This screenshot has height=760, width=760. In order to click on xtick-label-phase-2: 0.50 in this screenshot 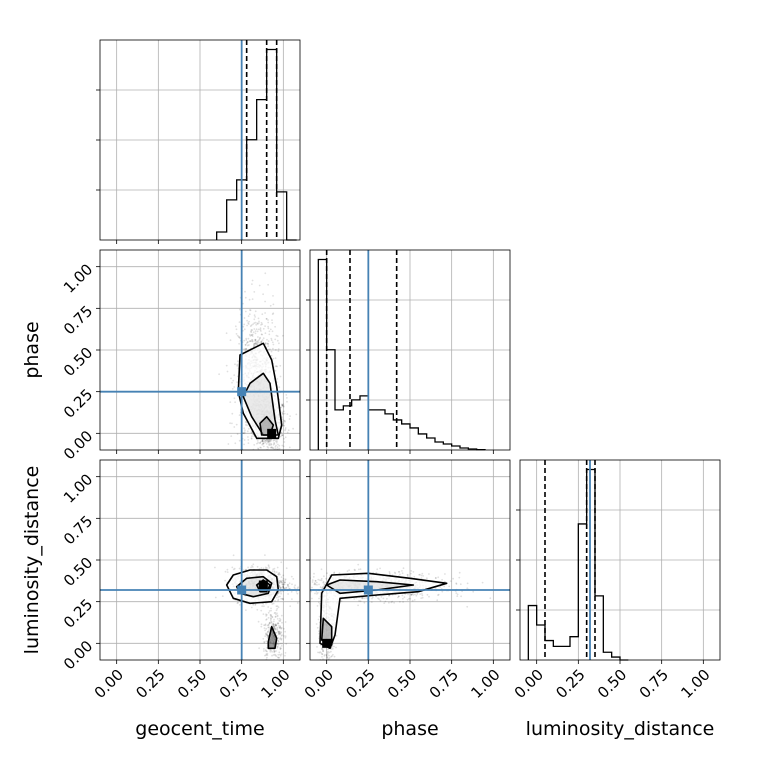, I will do `click(402, 684)`.